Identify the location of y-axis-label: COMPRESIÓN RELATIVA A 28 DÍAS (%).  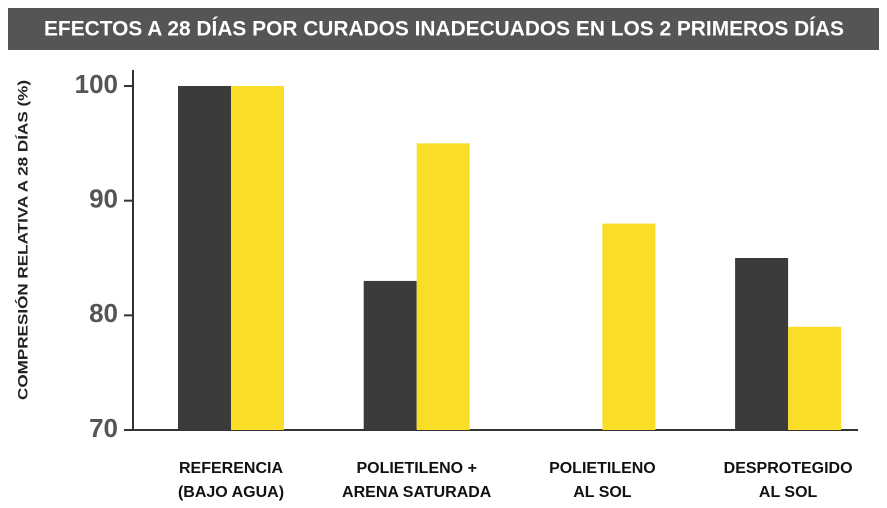
(22, 240).